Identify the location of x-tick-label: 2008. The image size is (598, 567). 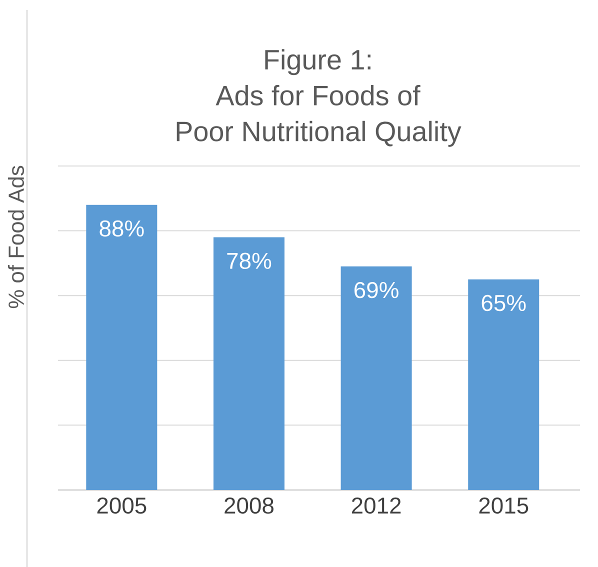
(249, 506).